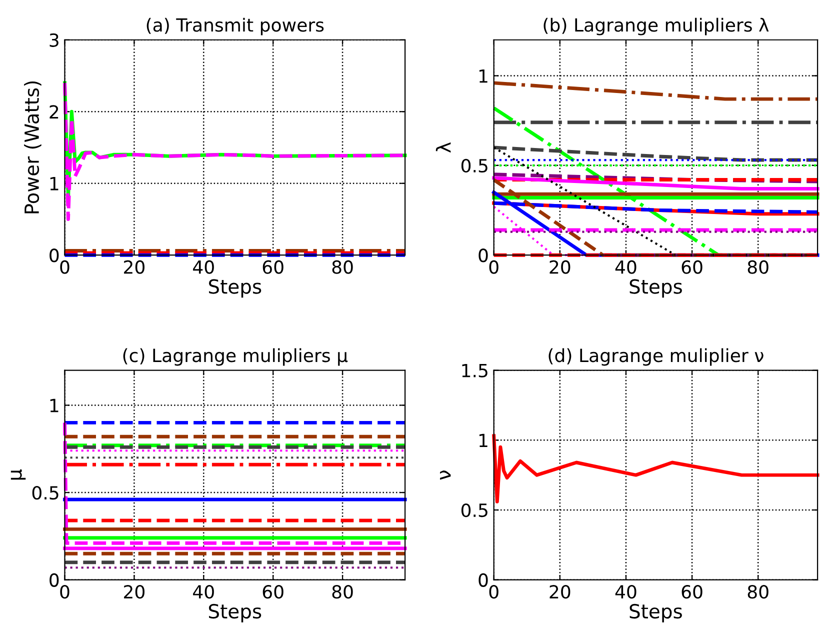 The image size is (830, 633). I want to click on y-axis-title: λ, so click(443, 147).